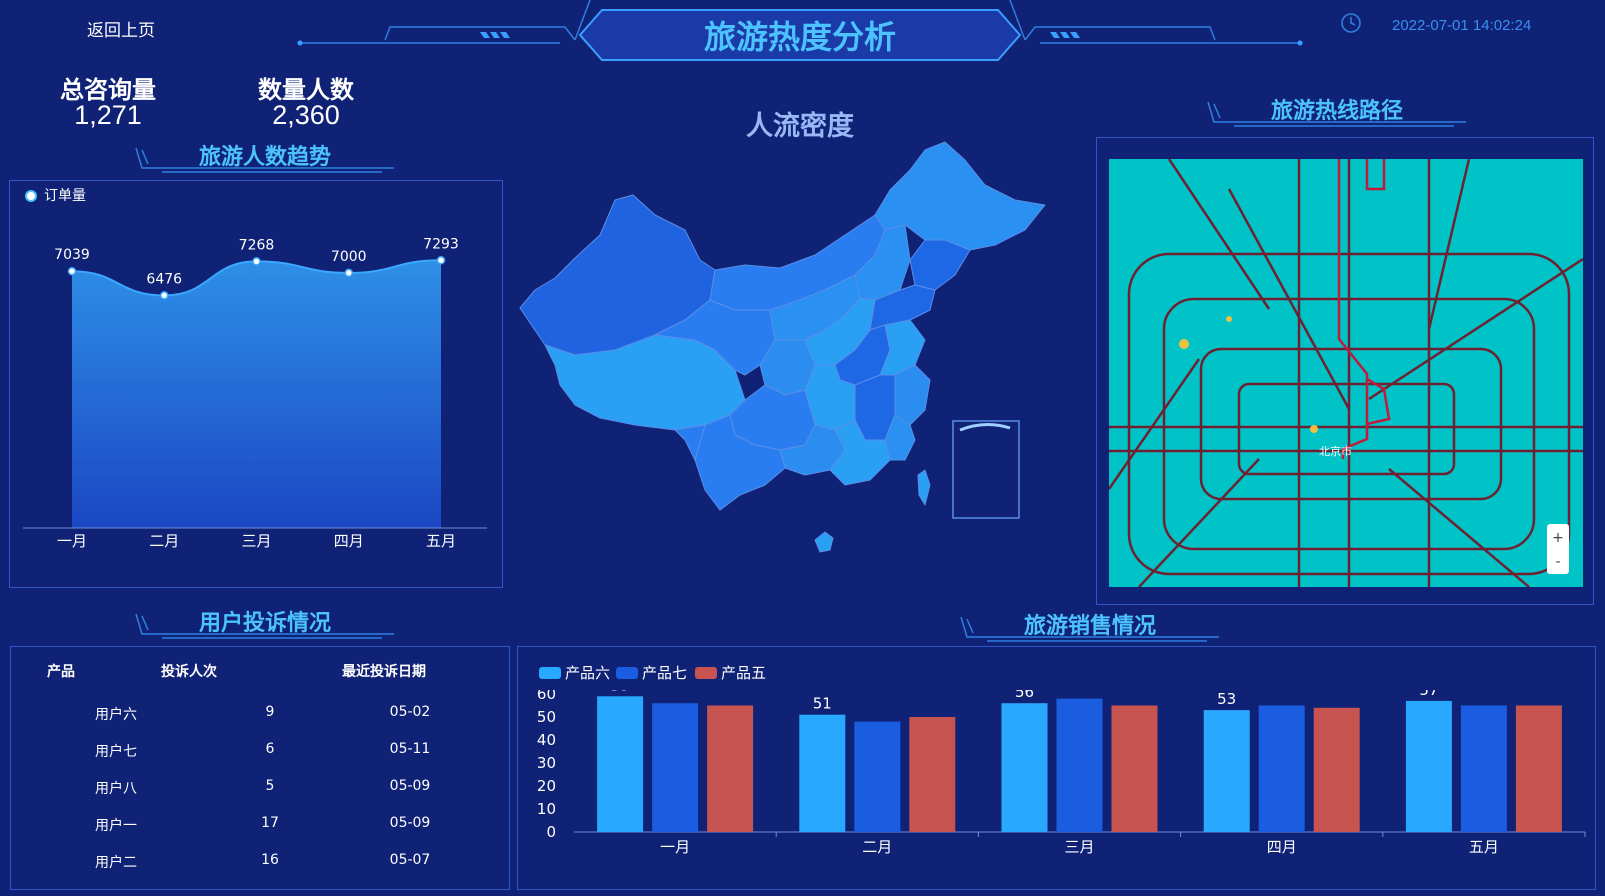 The image size is (1605, 896). I want to click on sales-y-tick-label: 40, so click(546, 740).